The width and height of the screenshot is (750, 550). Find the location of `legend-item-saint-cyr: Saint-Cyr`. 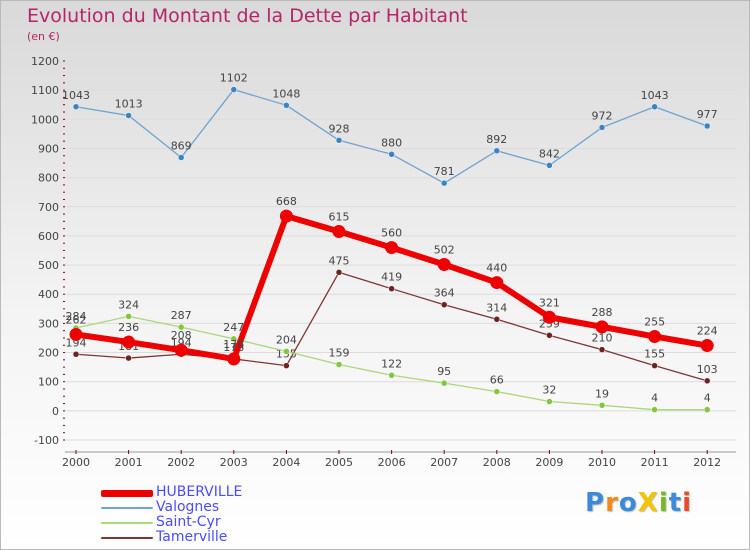

legend-item-saint-cyr: Saint-Cyr is located at coordinates (201, 522).